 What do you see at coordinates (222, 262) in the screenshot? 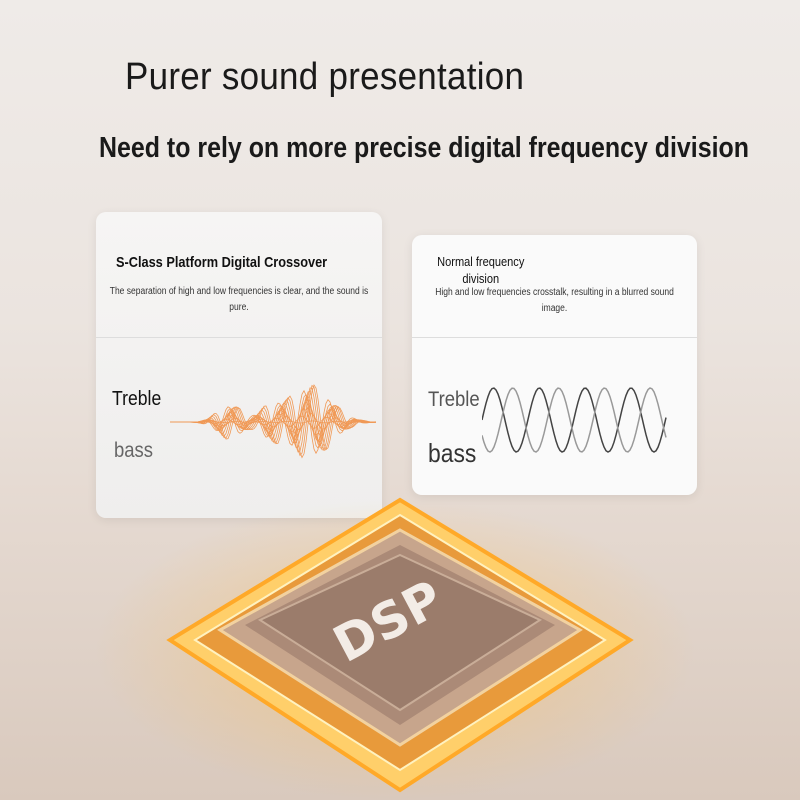
I see `card-title: S-Class Platform Digital Crossover` at bounding box center [222, 262].